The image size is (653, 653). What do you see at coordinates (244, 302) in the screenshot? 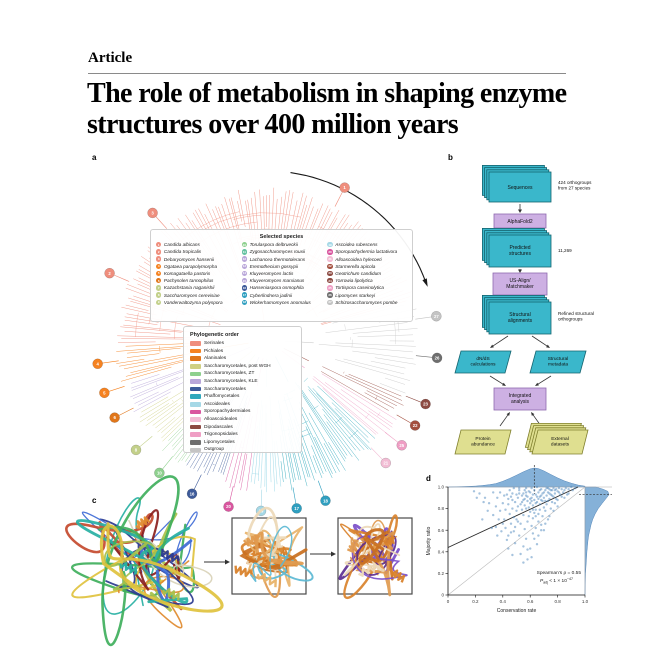
I see `species-number-badge: 18` at bounding box center [244, 302].